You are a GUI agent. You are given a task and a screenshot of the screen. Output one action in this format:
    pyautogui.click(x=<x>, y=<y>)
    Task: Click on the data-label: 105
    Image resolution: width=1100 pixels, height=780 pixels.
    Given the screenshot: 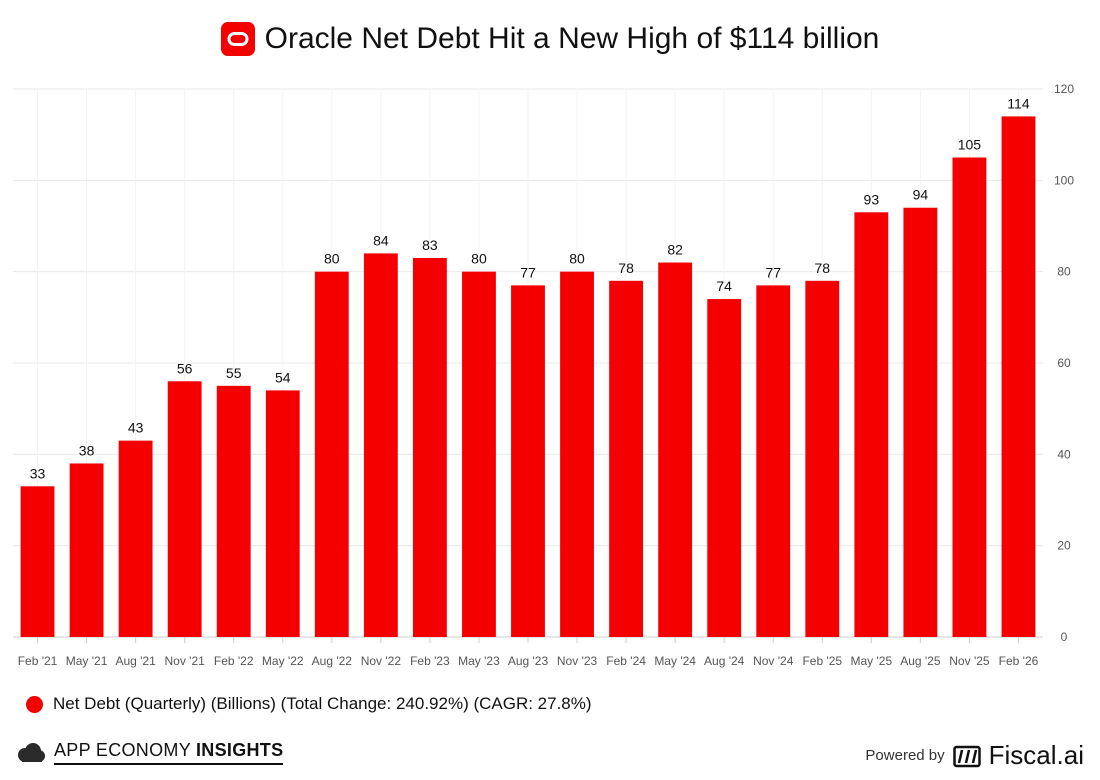 What is the action you would take?
    pyautogui.click(x=970, y=145)
    